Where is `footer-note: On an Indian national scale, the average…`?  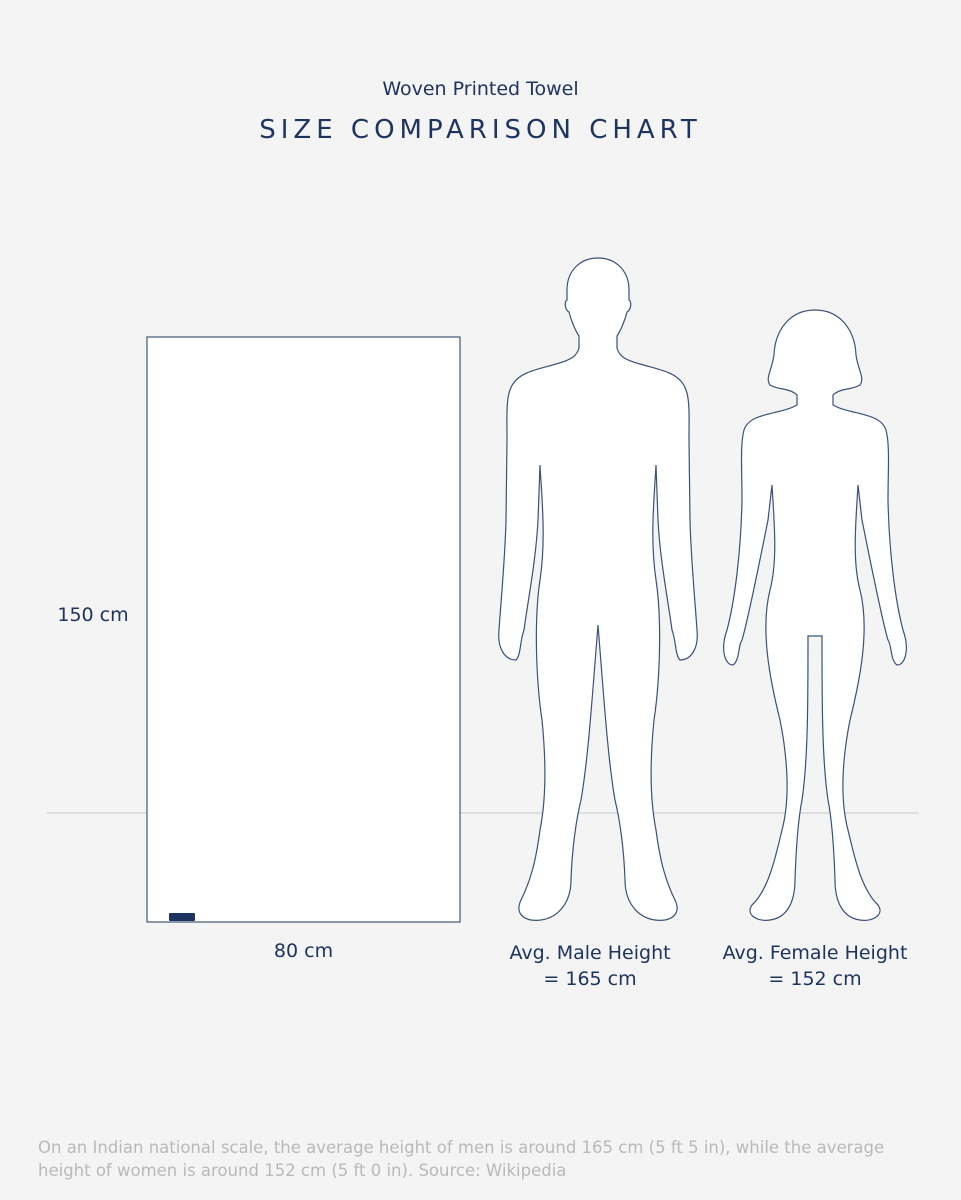 footer-note: On an Indian national scale, the average… is located at coordinates (461, 1159).